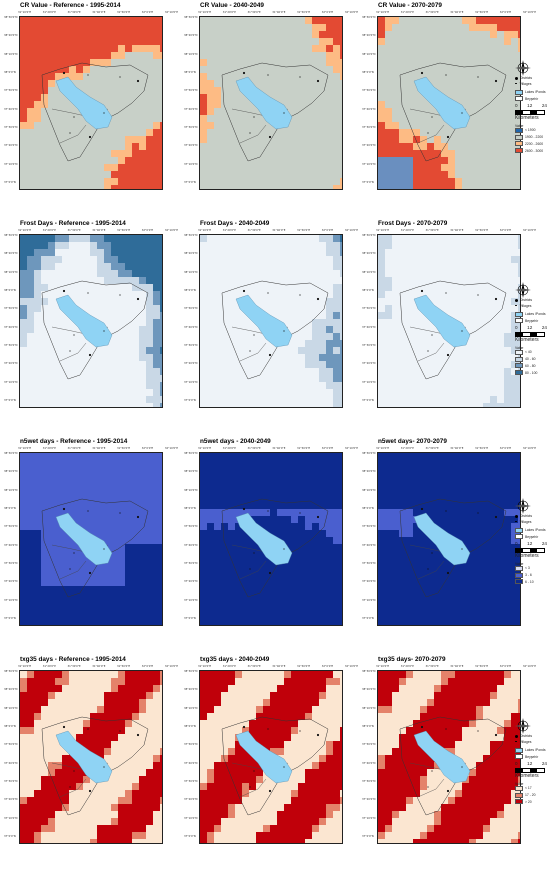 The height and width of the screenshot is (875, 550). Describe the element at coordinates (95, 330) in the screenshot. I see `district-boundary` at that location.